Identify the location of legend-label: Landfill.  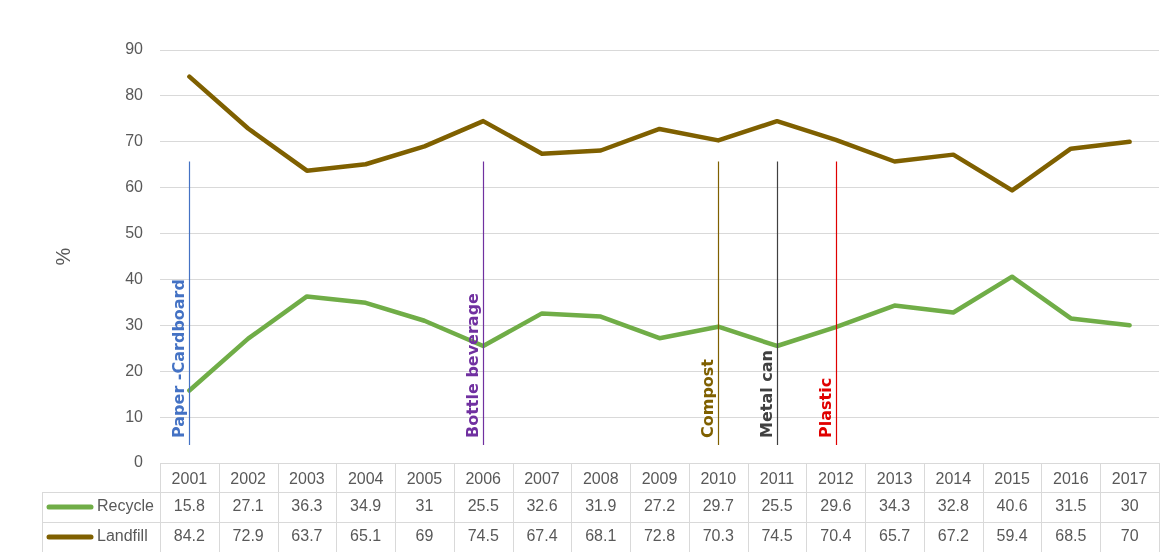
(122, 536).